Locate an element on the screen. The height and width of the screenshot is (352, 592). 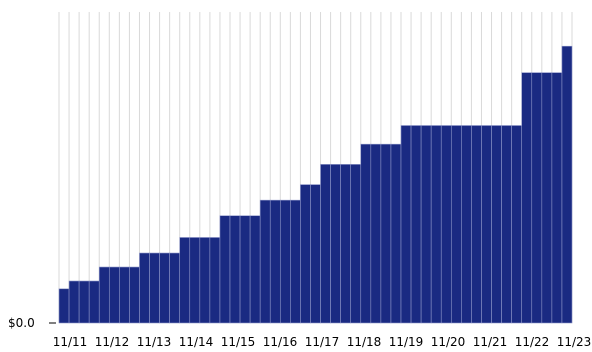
x-tick-label: 11/11 is located at coordinates (70, 342).